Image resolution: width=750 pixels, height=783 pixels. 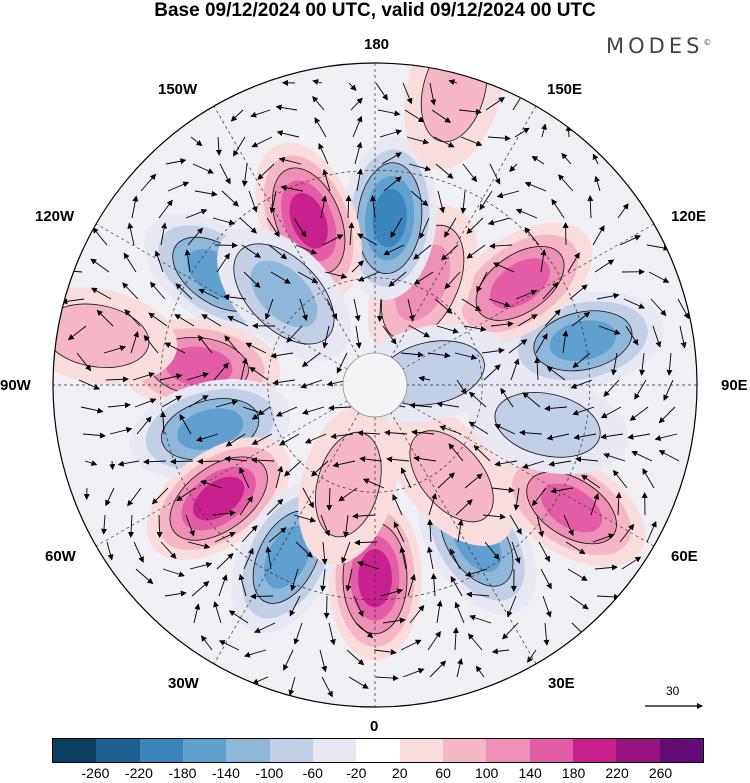 What do you see at coordinates (659, 46) in the screenshot?
I see `brand-logo: MODES©` at bounding box center [659, 46].